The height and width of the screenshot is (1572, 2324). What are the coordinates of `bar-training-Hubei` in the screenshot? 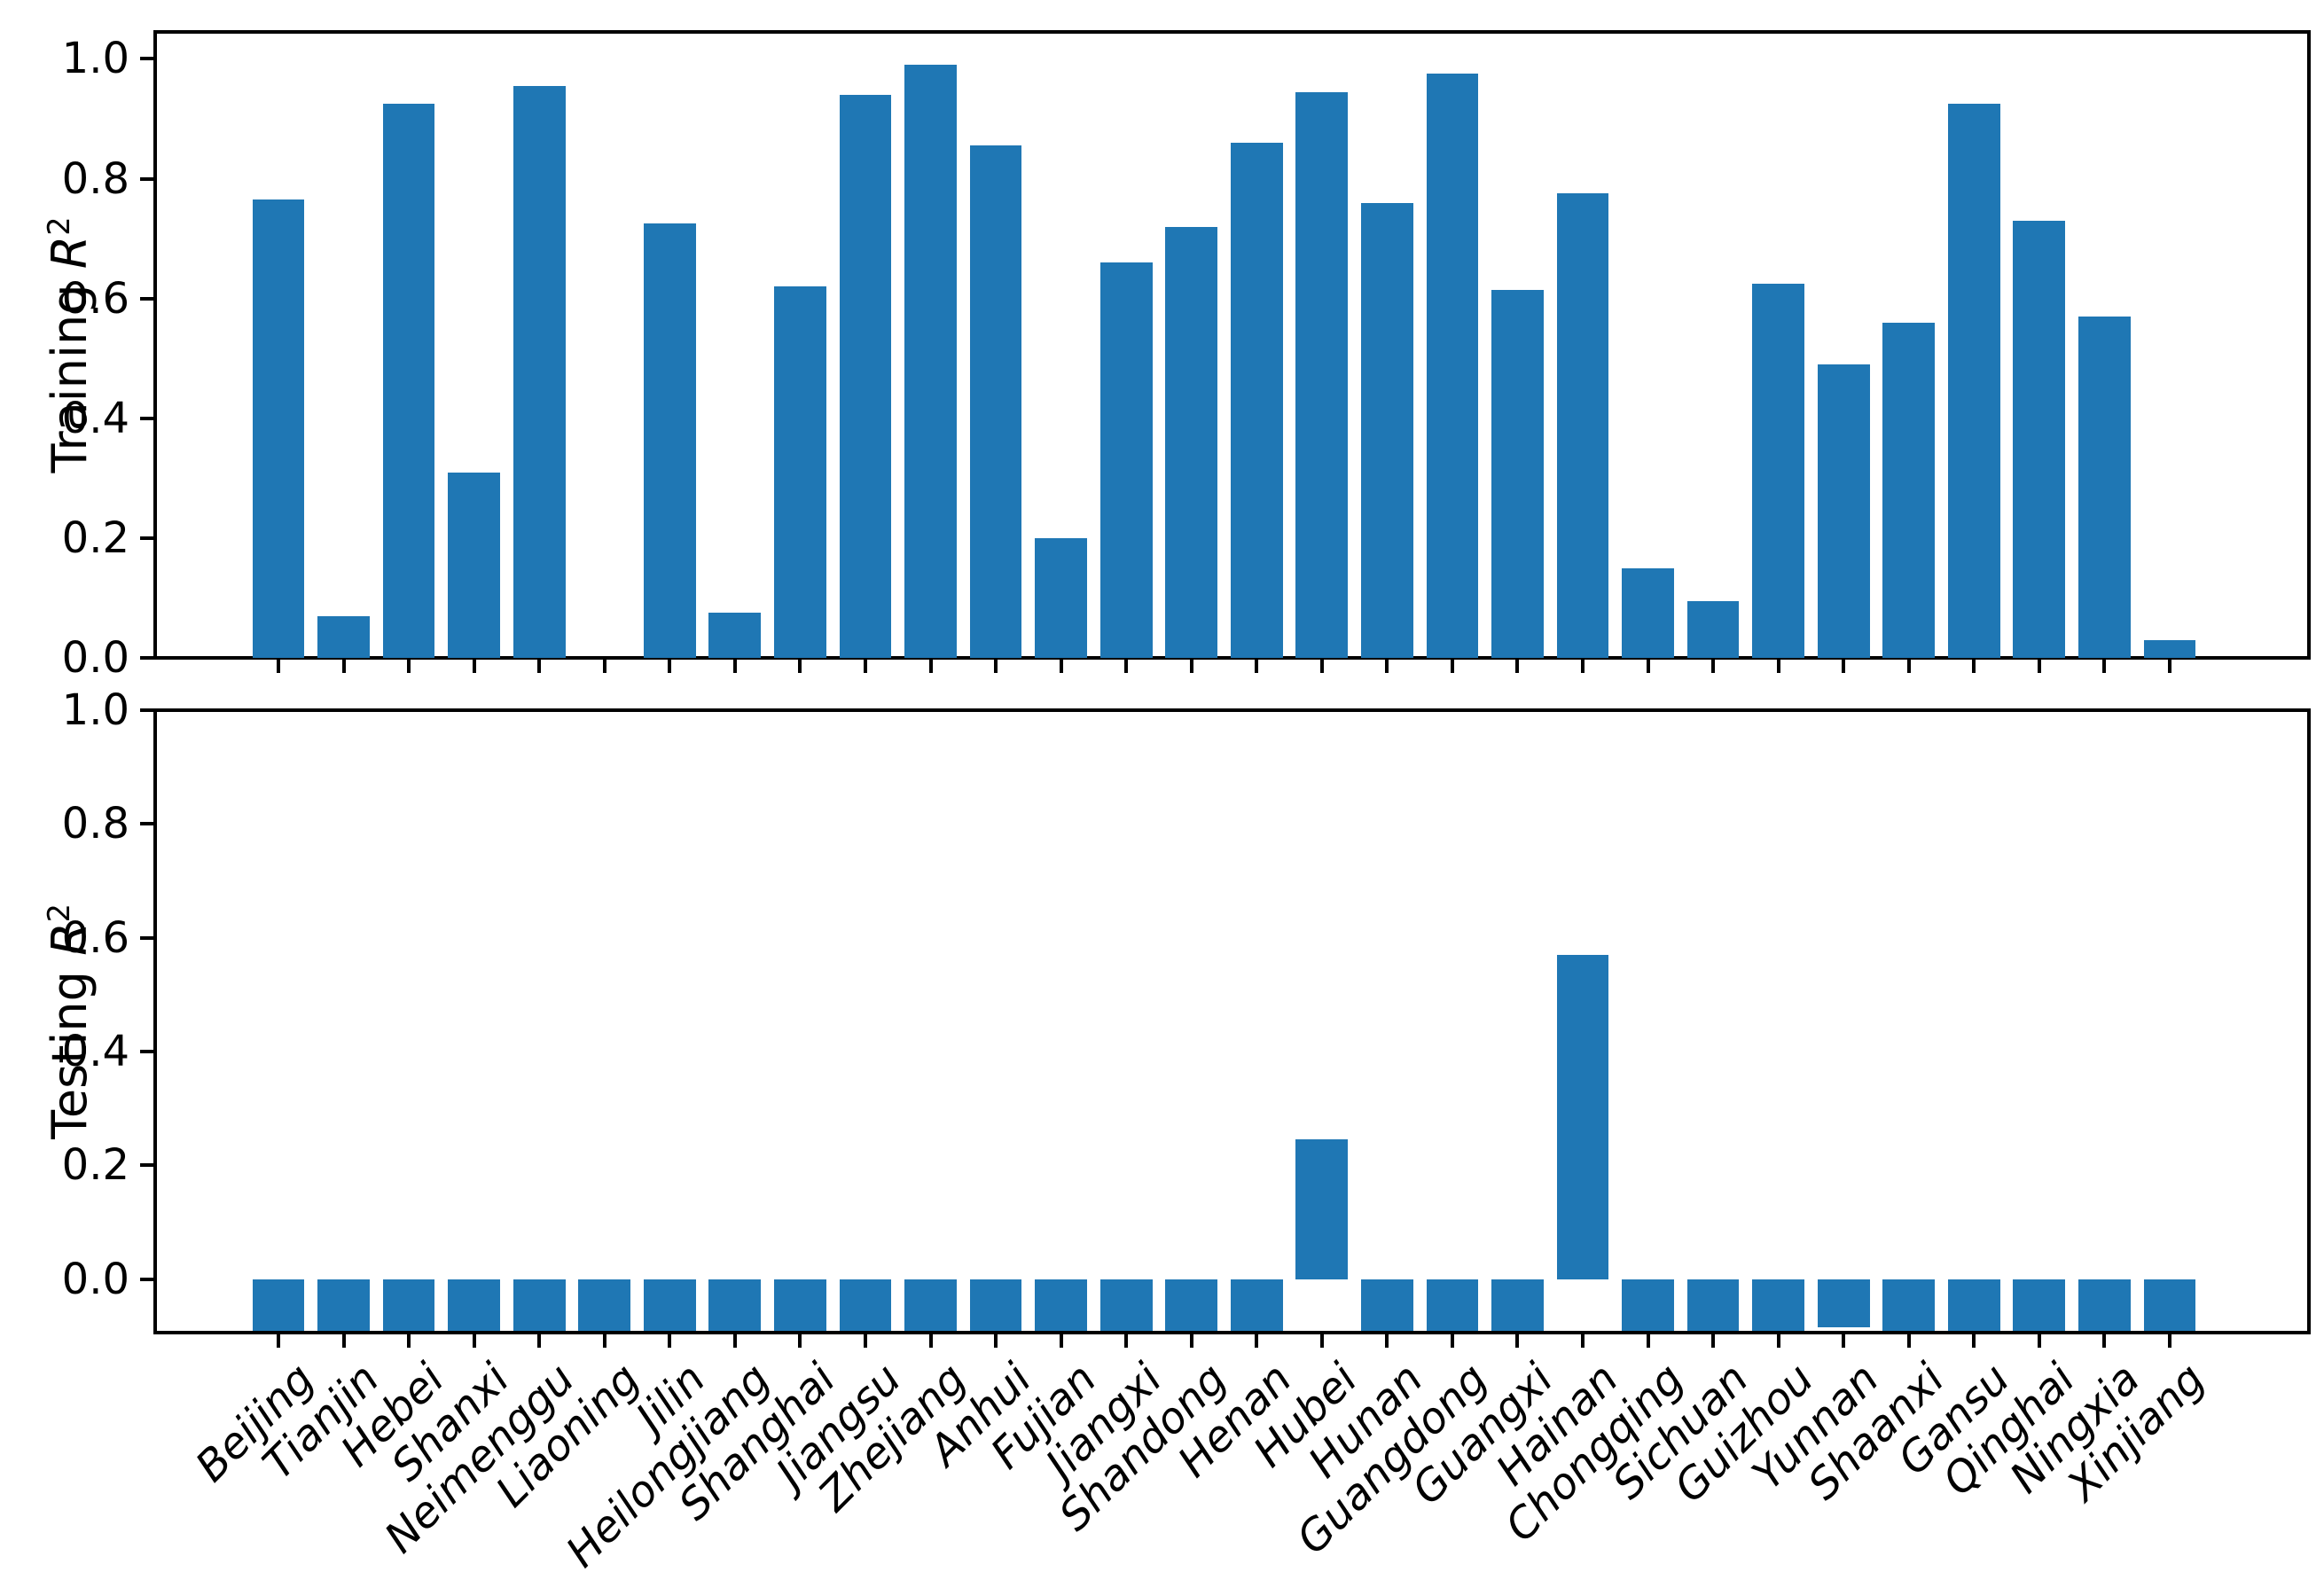 It's located at (1322, 374).